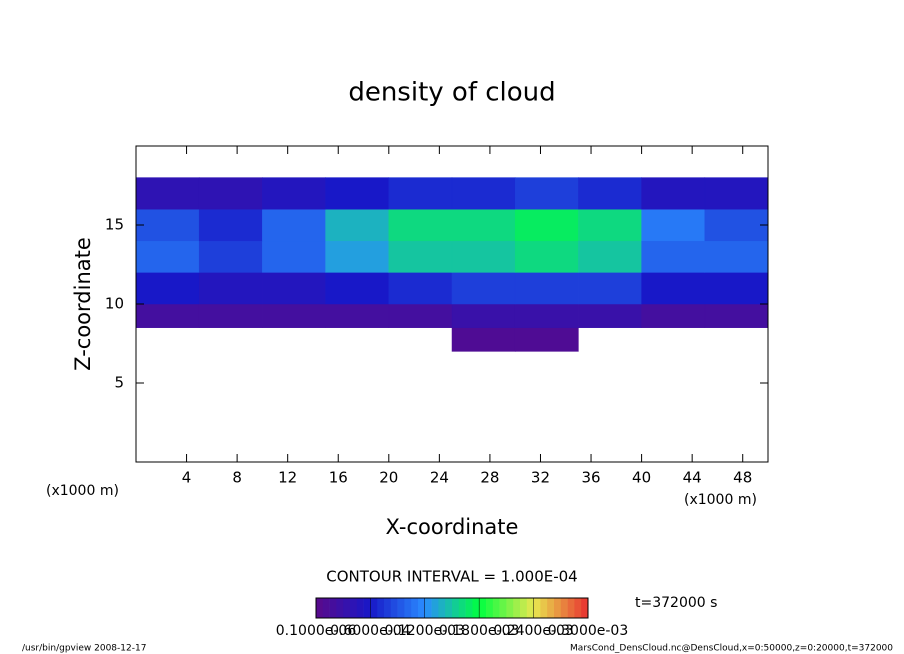 The height and width of the screenshot is (654, 904). I want to click on x-tick-label: 8, so click(237, 478).